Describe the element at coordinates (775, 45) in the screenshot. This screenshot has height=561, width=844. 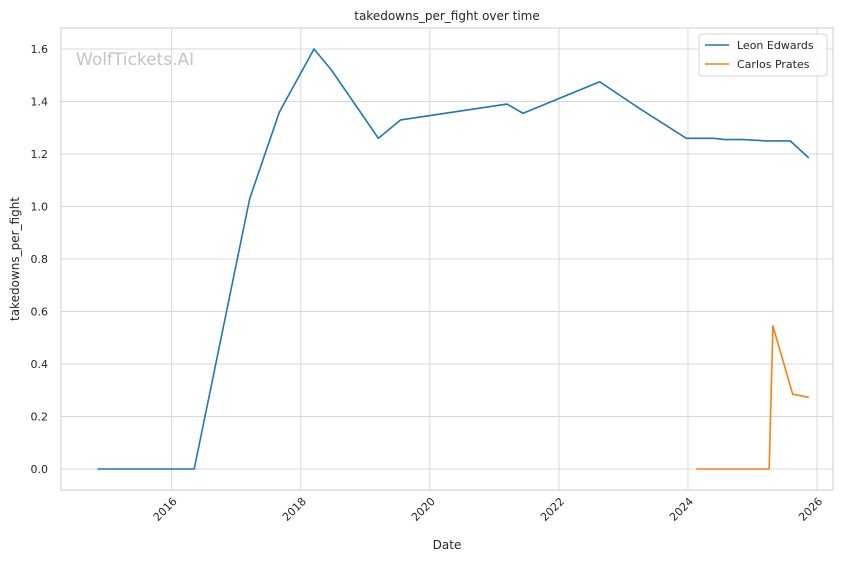
I see `legend-label-leon-edwards: Leon Edwards` at that location.